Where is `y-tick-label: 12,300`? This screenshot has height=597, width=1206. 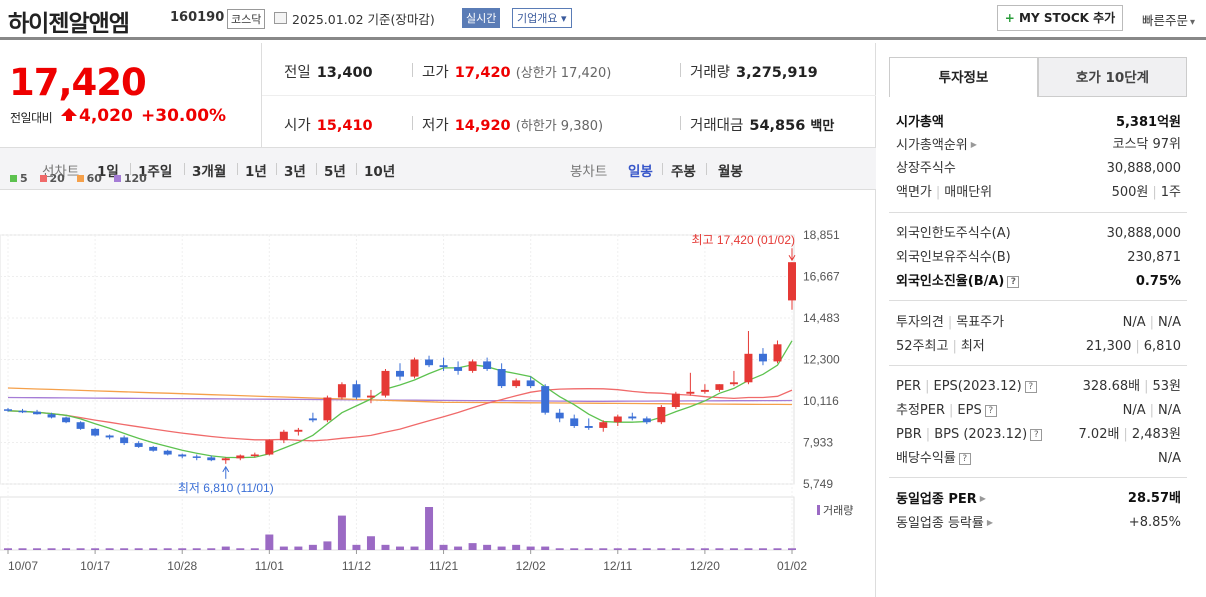 y-tick-label: 12,300 is located at coordinates (821, 360).